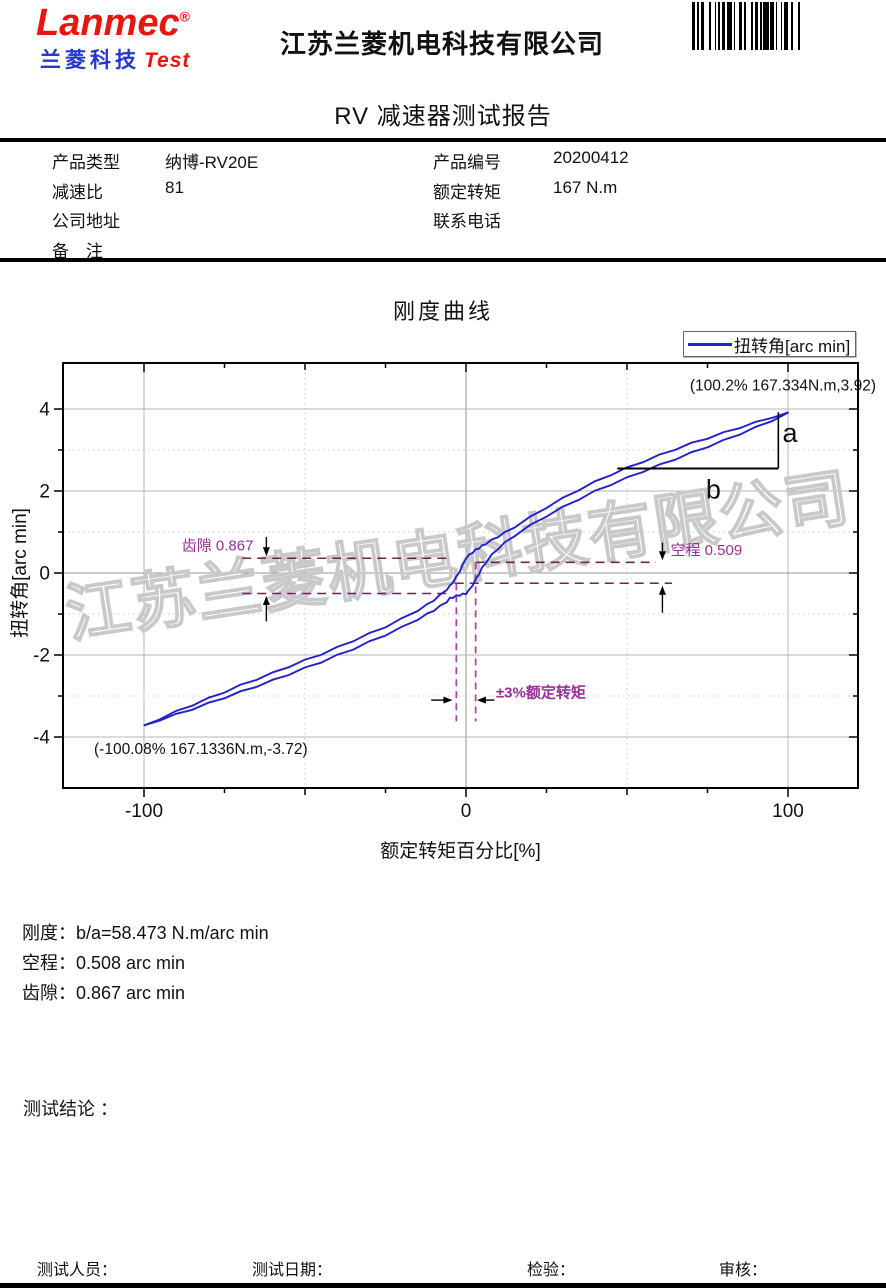 This screenshot has width=886, height=1288. I want to click on cell-value: 81, so click(174, 187).